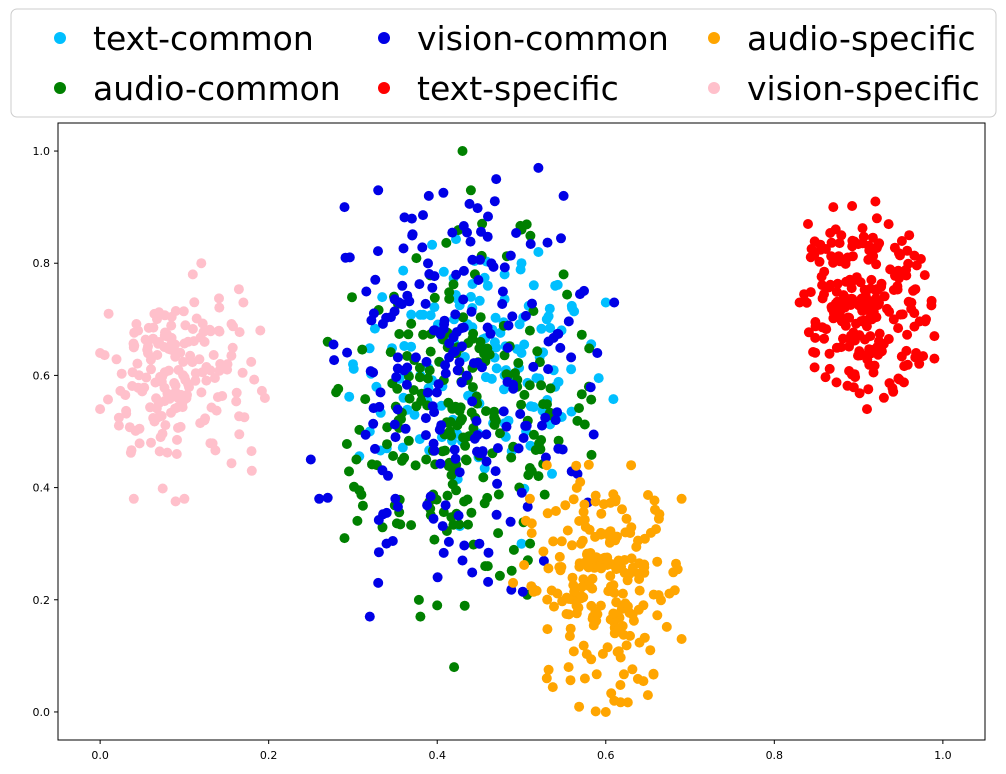  What do you see at coordinates (543, 38) in the screenshot?
I see `legend-label: vision-common` at bounding box center [543, 38].